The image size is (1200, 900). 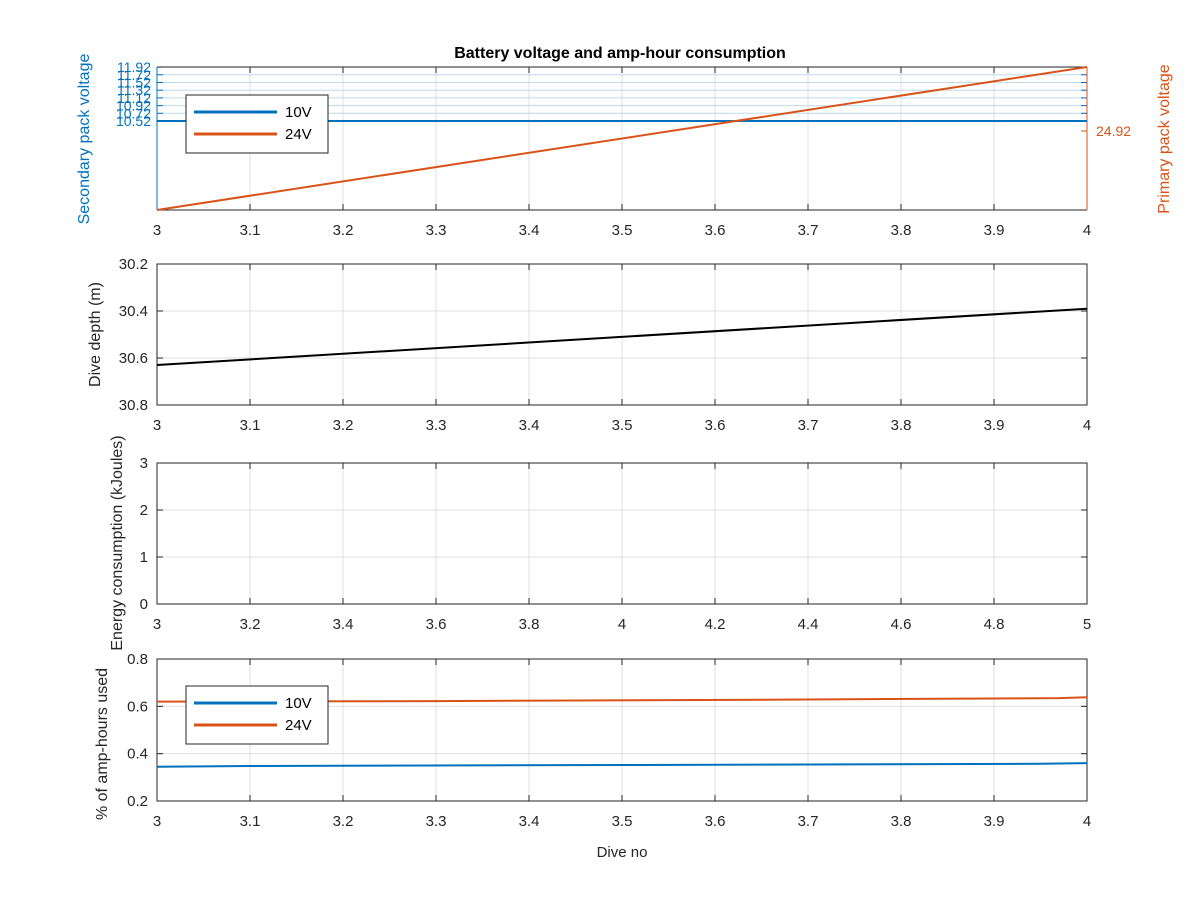 What do you see at coordinates (134, 75) in the screenshot?
I see `y-tick-label-left: 11.72` at bounding box center [134, 75].